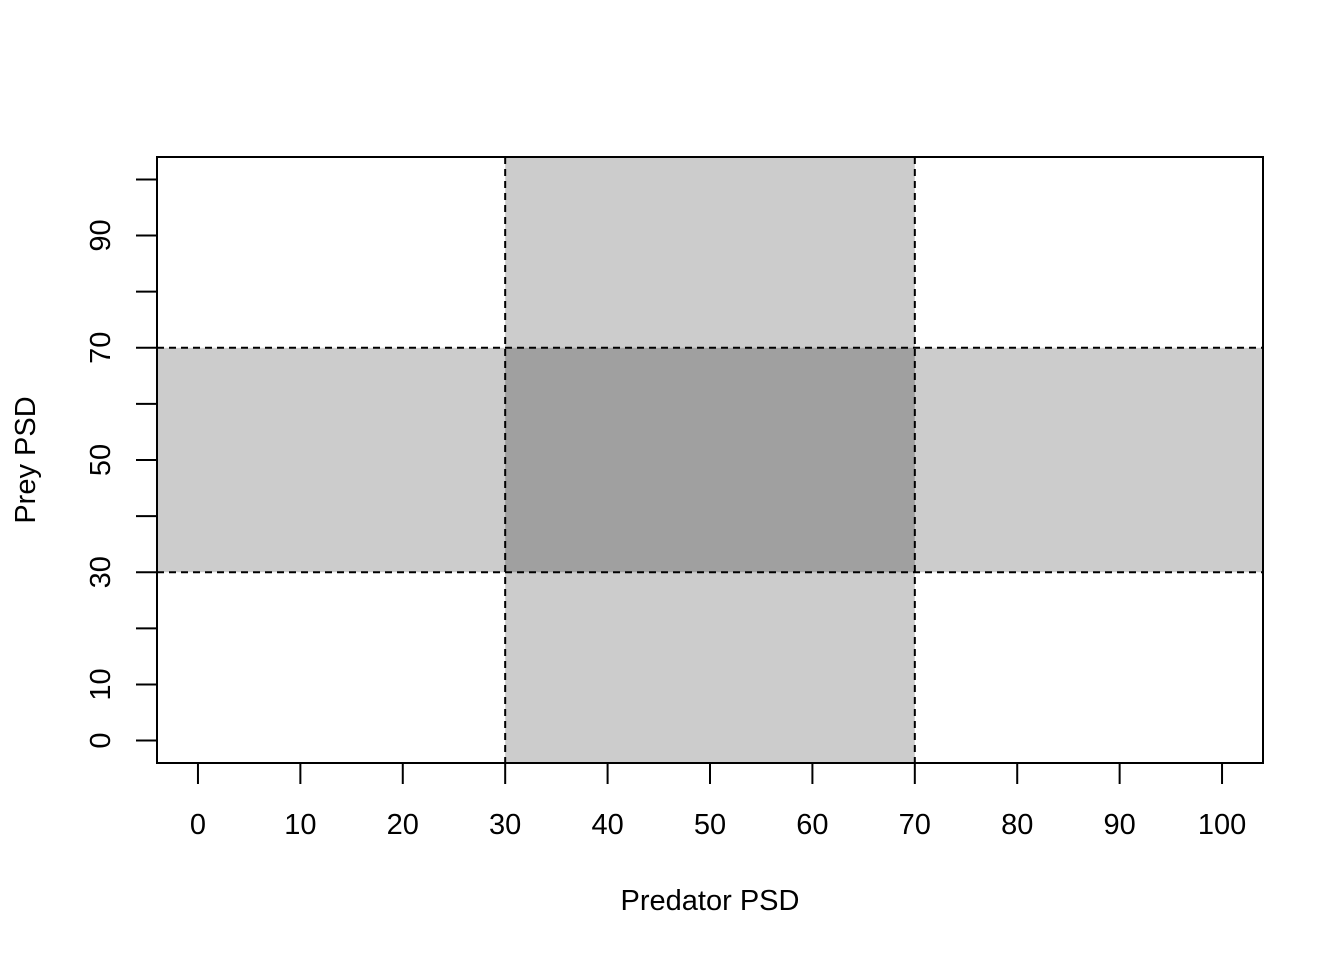 Image resolution: width=1344 pixels, height=960 pixels. Describe the element at coordinates (101, 235) in the screenshot. I see `y-tick-label: 90` at that location.